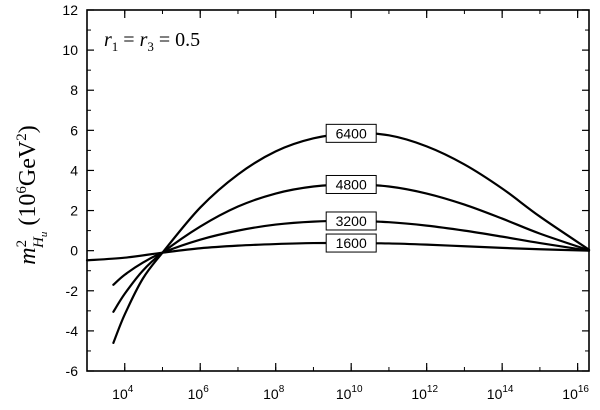  What do you see at coordinates (70, 10) in the screenshot?
I see `y-tick-label: 12` at bounding box center [70, 10].